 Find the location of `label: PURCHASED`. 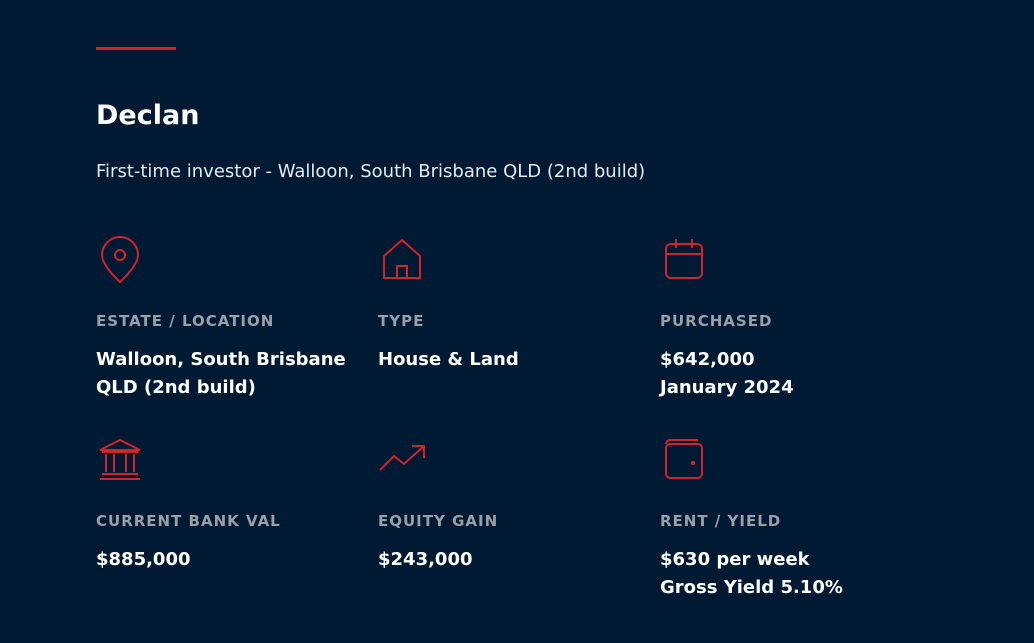

label: PURCHASED is located at coordinates (716, 321).